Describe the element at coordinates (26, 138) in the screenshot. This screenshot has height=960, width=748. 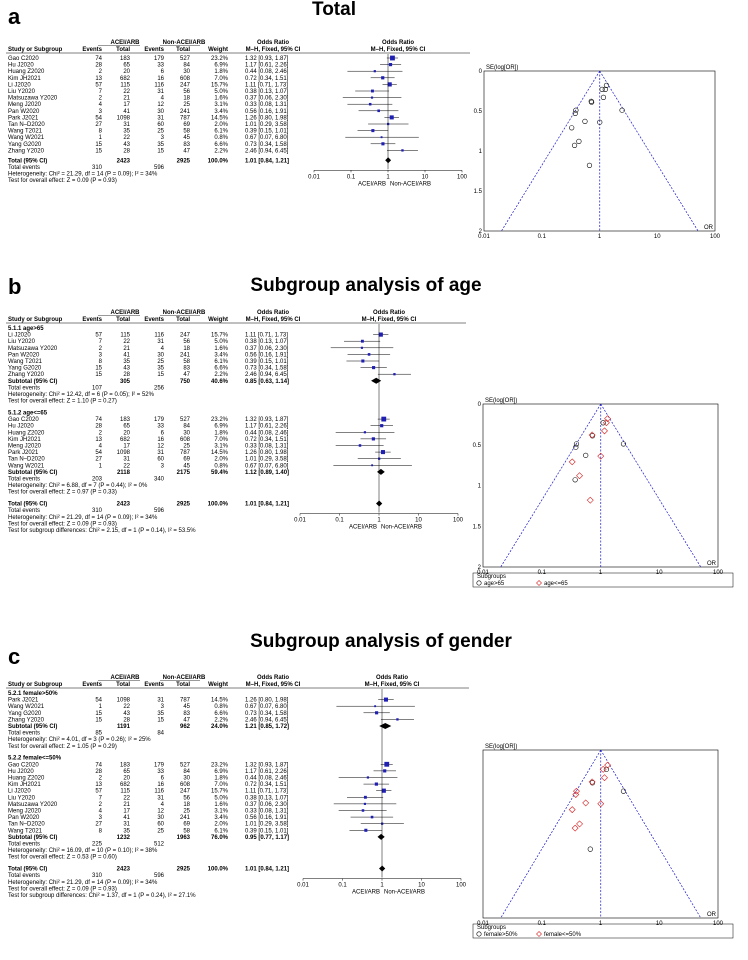
I see `panel-a-study-name: Wang W2021` at that location.